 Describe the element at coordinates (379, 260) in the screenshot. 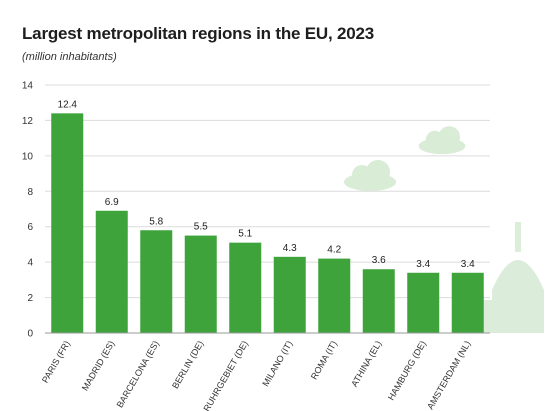

I see `data-label: 3.6` at that location.